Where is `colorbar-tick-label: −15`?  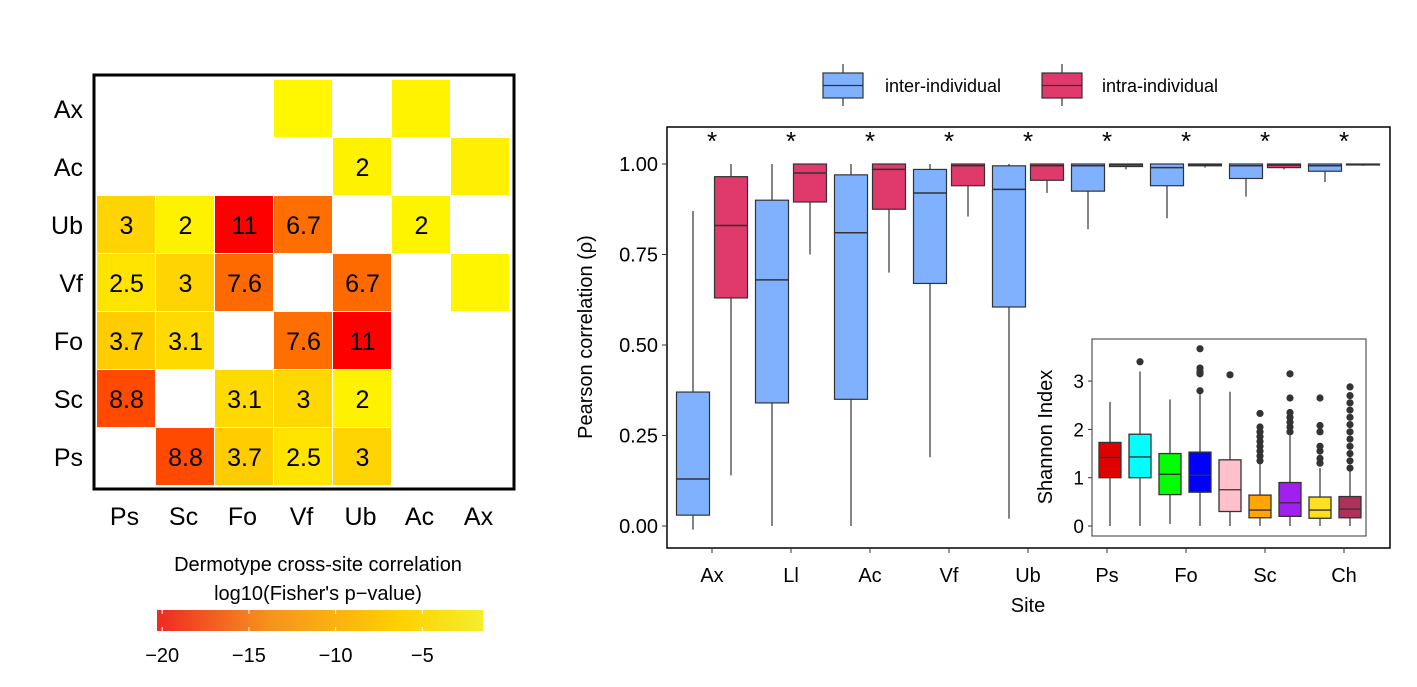 colorbar-tick-label: −15 is located at coordinates (249, 656).